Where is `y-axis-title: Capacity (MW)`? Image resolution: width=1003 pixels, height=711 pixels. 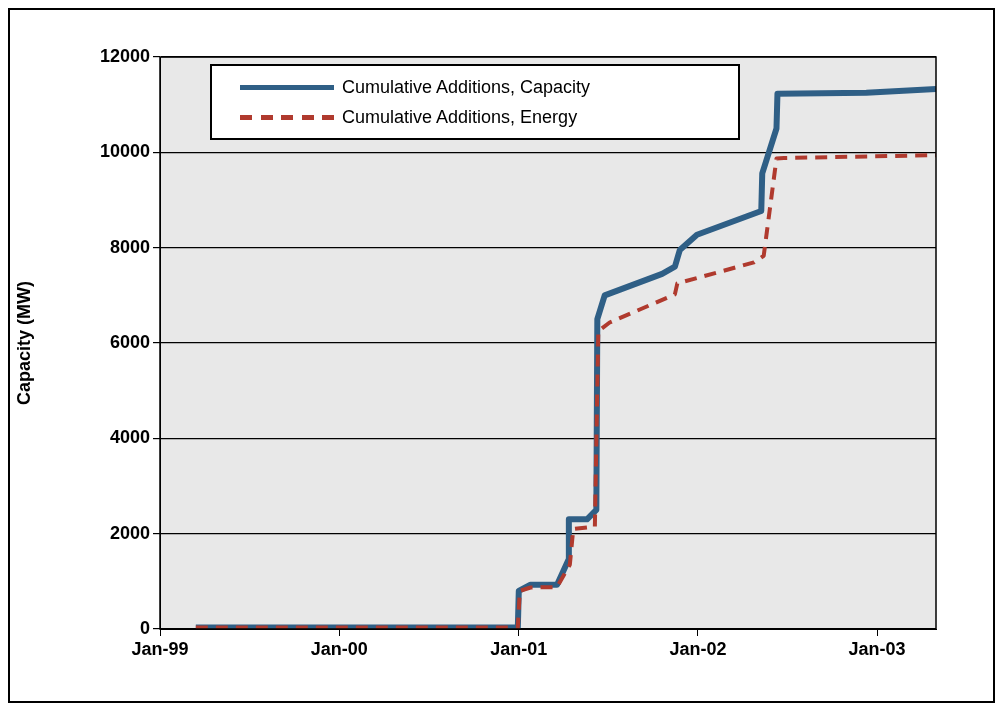 y-axis-title: Capacity (MW) is located at coordinates (23, 343).